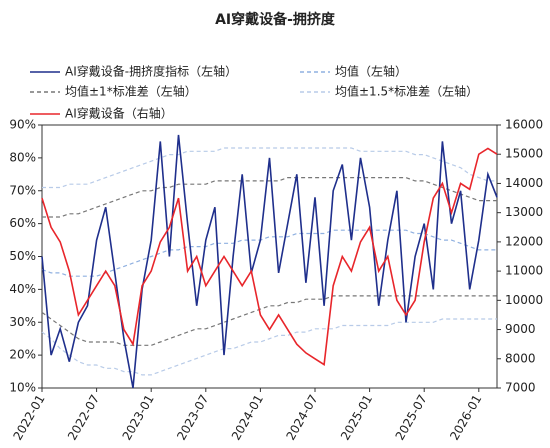  Describe the element at coordinates (371, 71) in the screenshot. I see `legend-label: 均值（左轴）` at that location.